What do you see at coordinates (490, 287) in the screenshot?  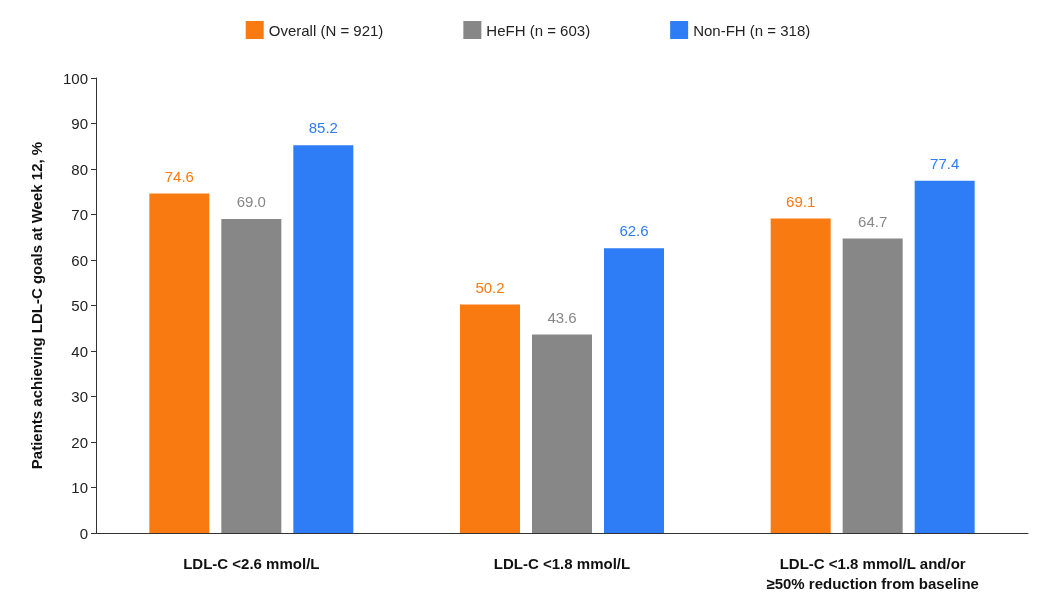 I see `data-label: 50.2` at bounding box center [490, 287].